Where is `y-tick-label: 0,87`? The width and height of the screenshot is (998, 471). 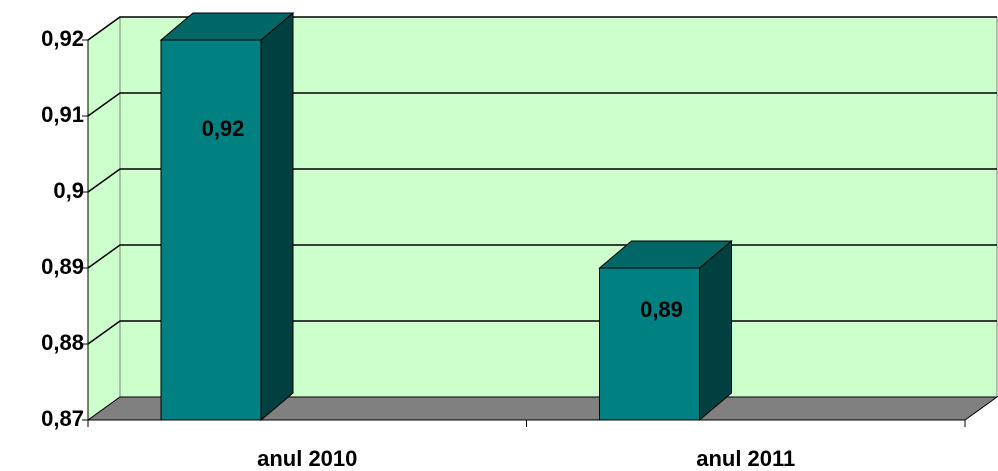
y-tick-label: 0,87 is located at coordinates (62, 418).